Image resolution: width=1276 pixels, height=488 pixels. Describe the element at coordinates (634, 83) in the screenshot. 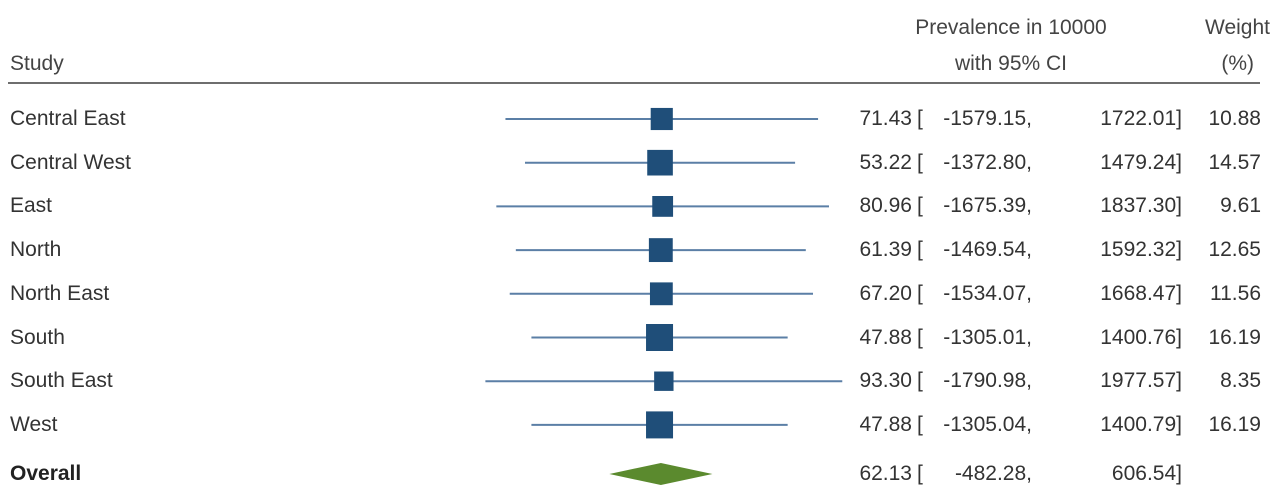

I see `header-rule` at that location.